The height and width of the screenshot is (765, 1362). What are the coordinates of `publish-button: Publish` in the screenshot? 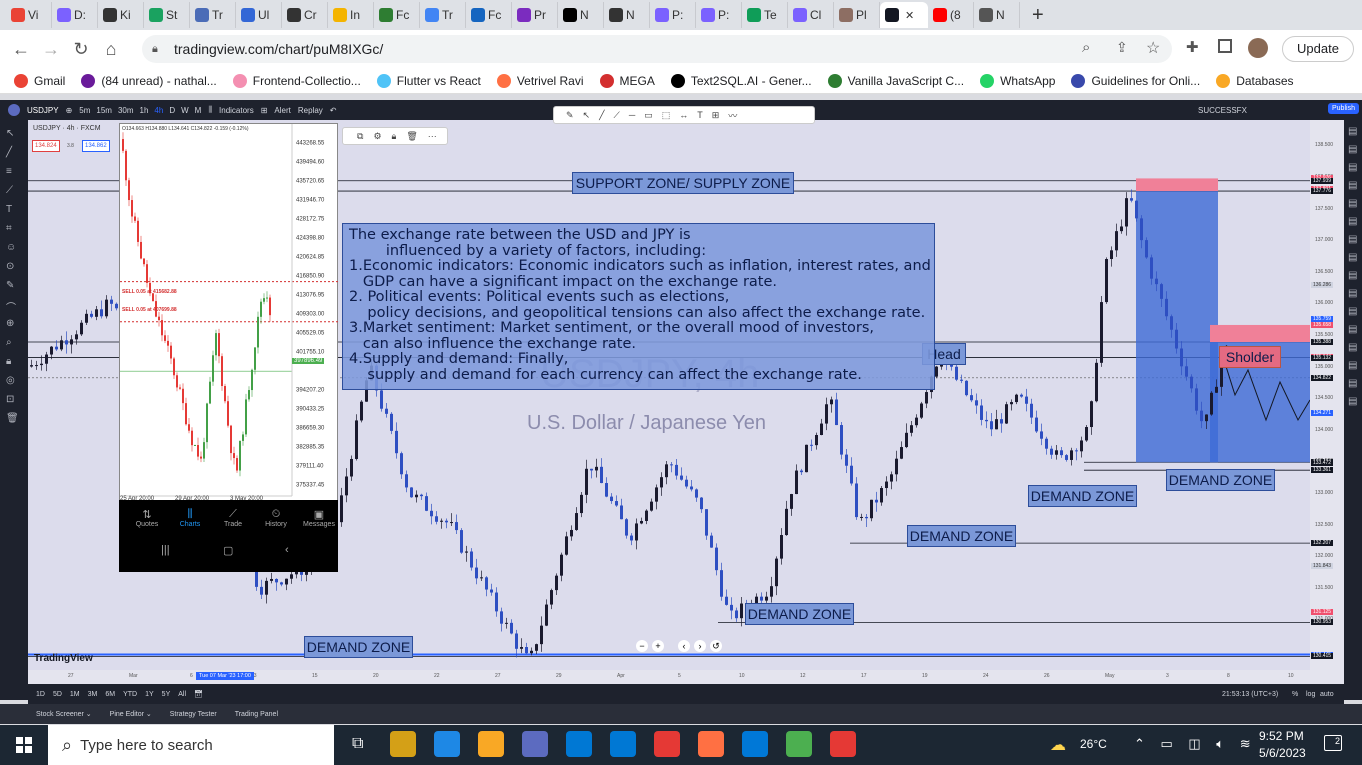 It's located at (1343, 108).